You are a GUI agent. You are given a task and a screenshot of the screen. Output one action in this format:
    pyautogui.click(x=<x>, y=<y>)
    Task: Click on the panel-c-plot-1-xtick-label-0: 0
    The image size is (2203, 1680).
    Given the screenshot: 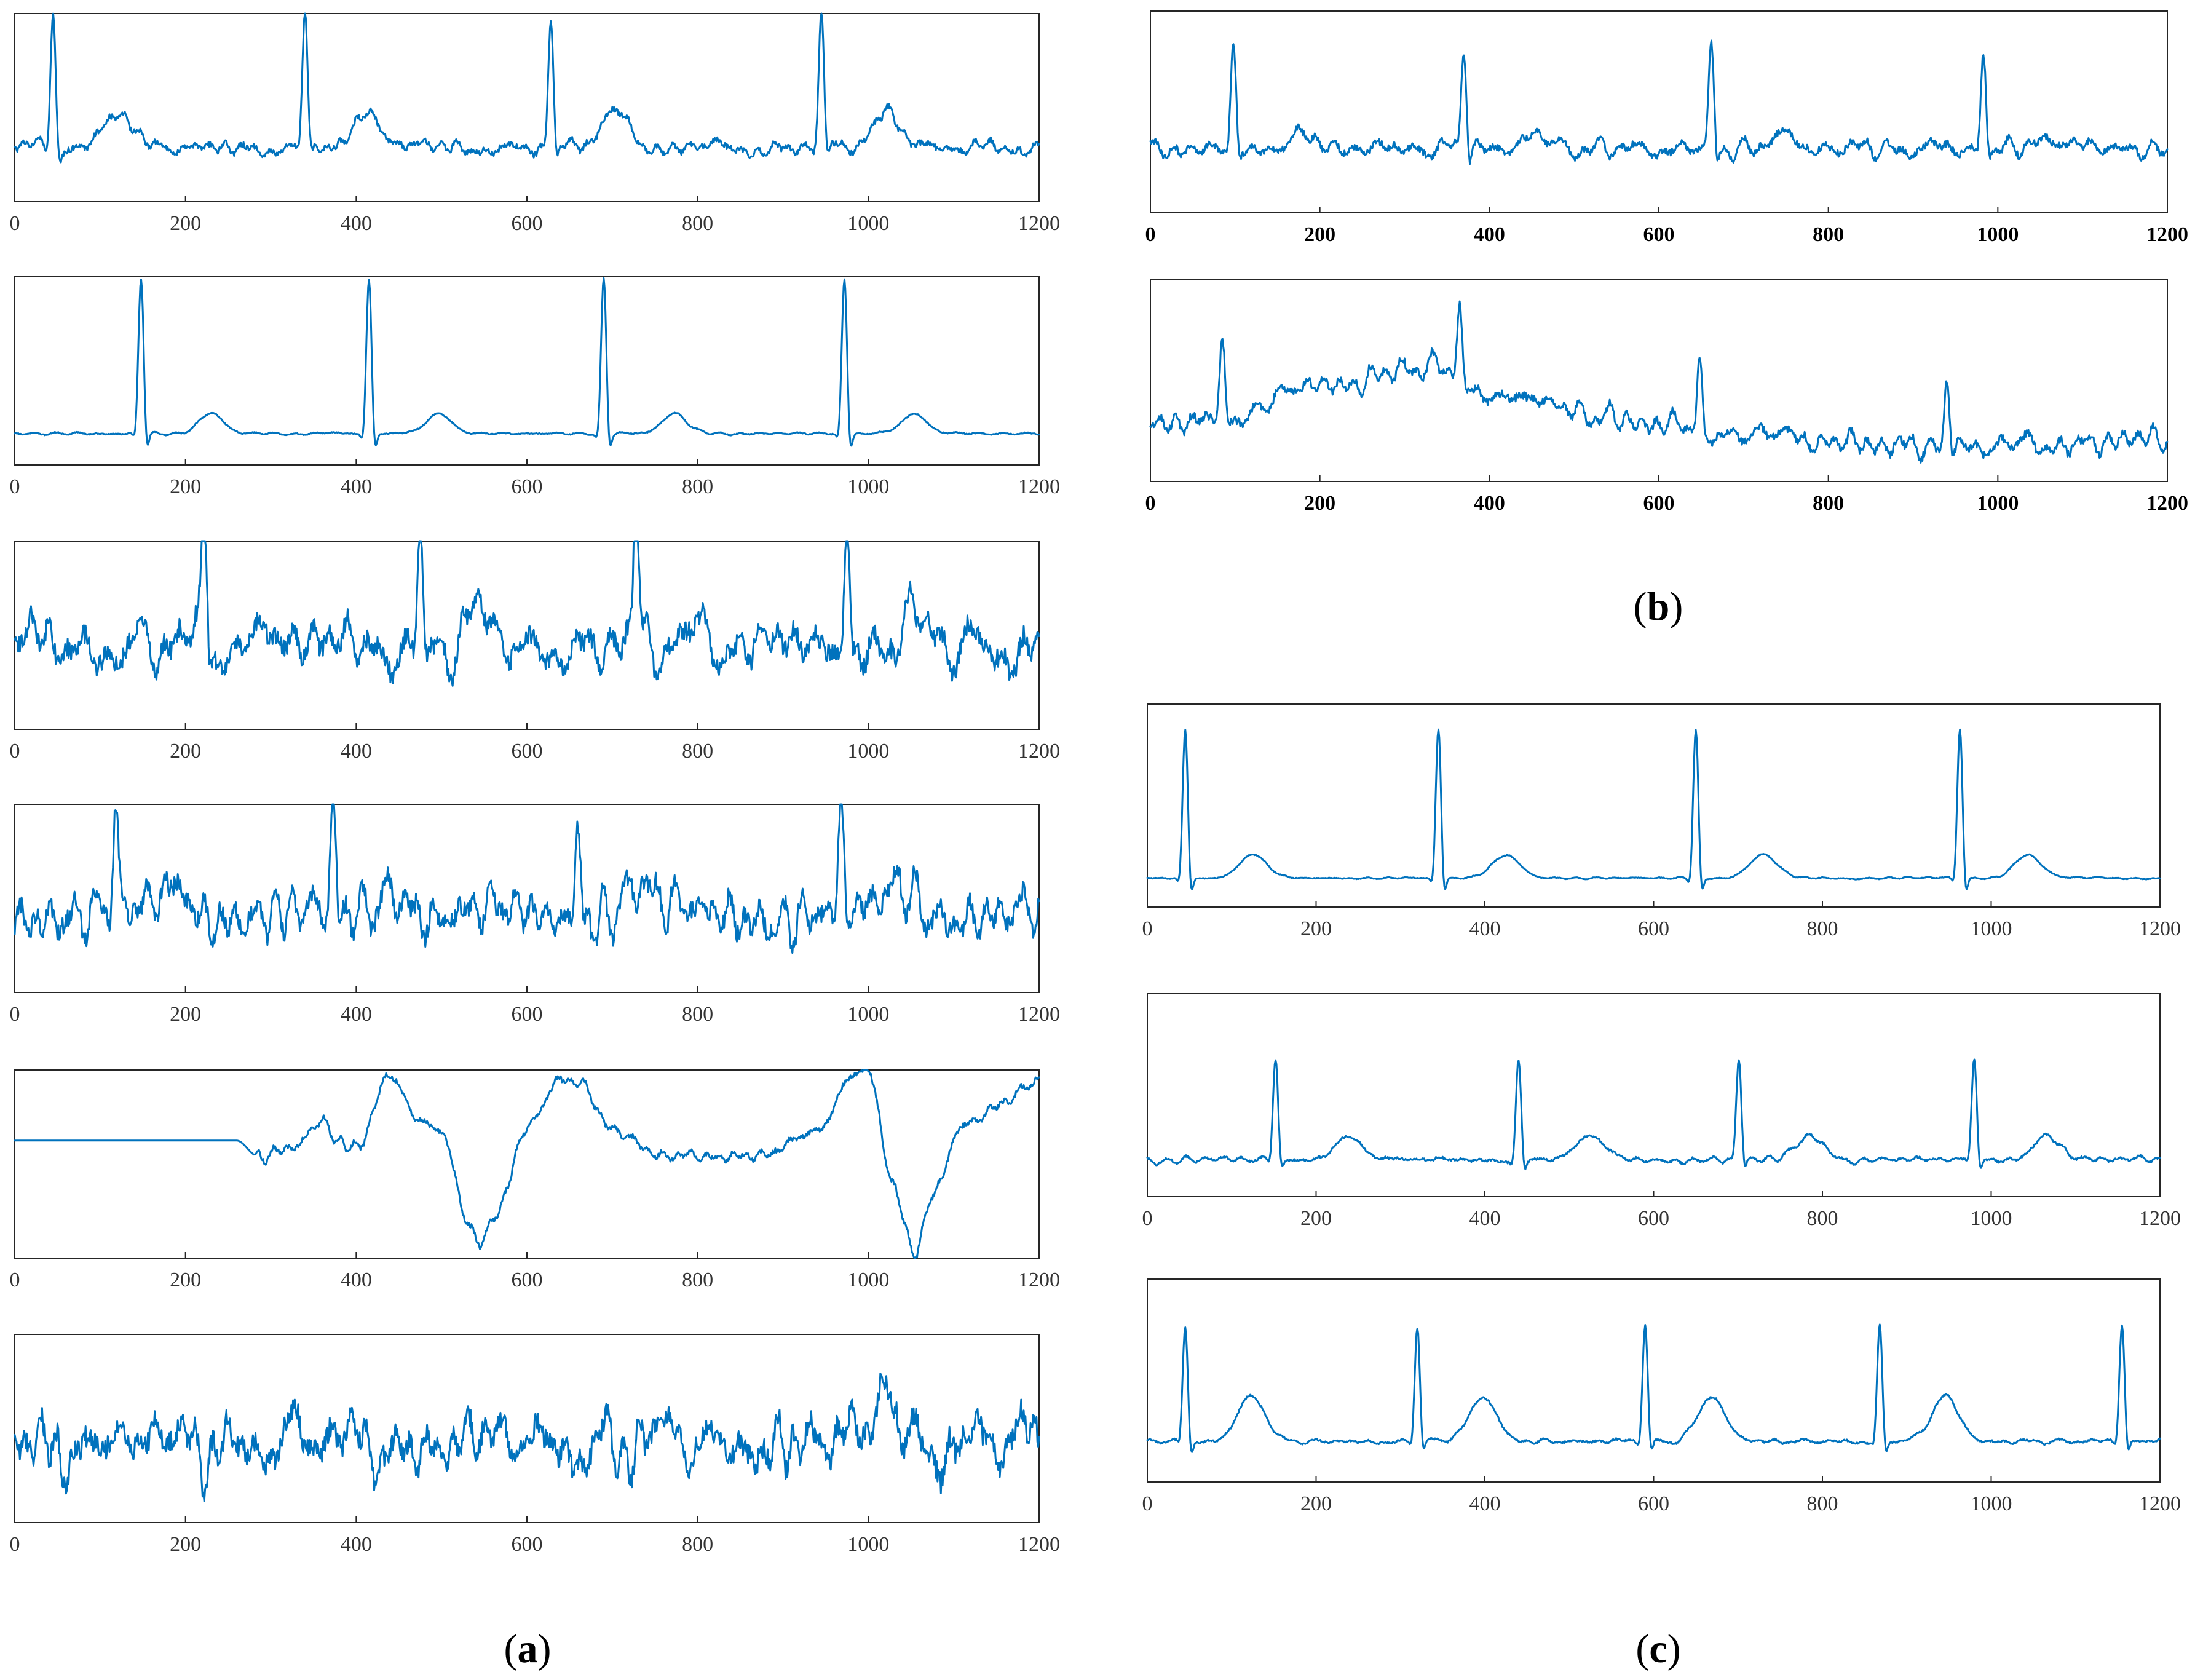 What is the action you would take?
    pyautogui.click(x=1147, y=929)
    